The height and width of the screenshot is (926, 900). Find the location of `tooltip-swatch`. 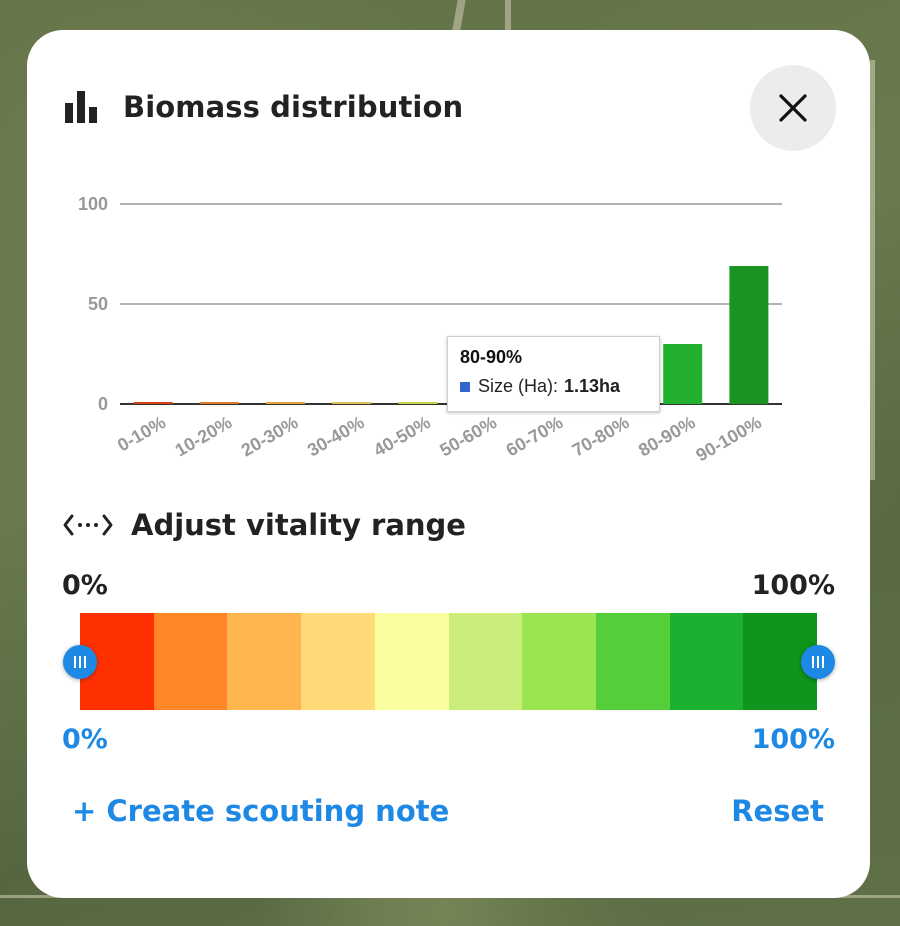

tooltip-swatch is located at coordinates (465, 386).